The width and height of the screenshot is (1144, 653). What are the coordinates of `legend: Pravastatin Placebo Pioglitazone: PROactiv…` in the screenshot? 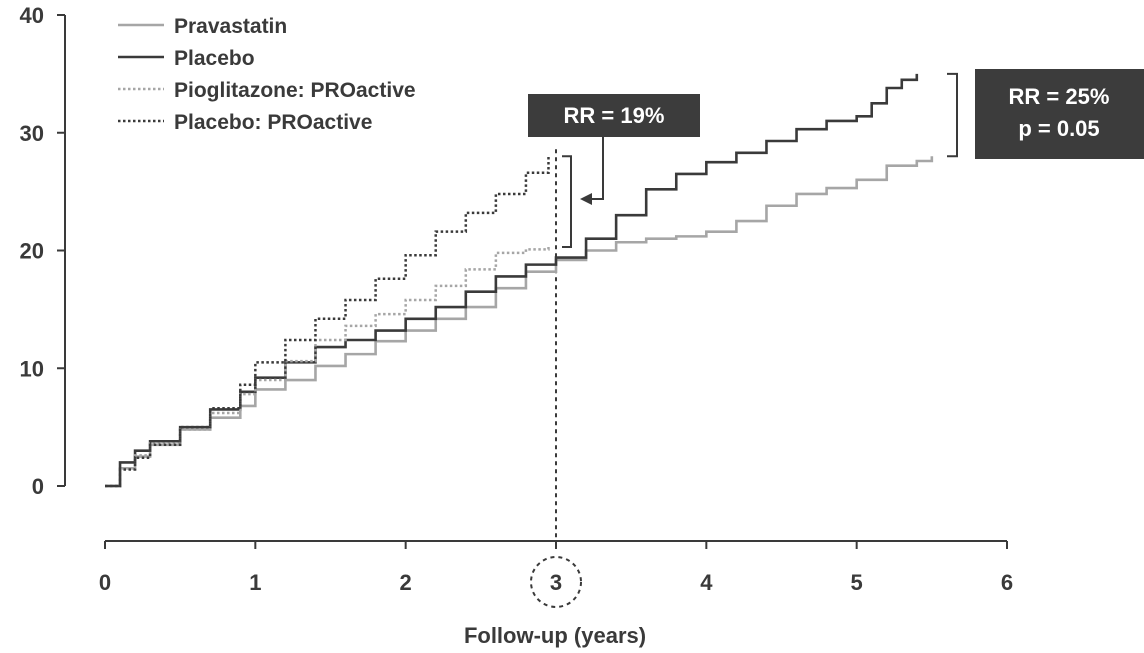 It's located at (267, 74).